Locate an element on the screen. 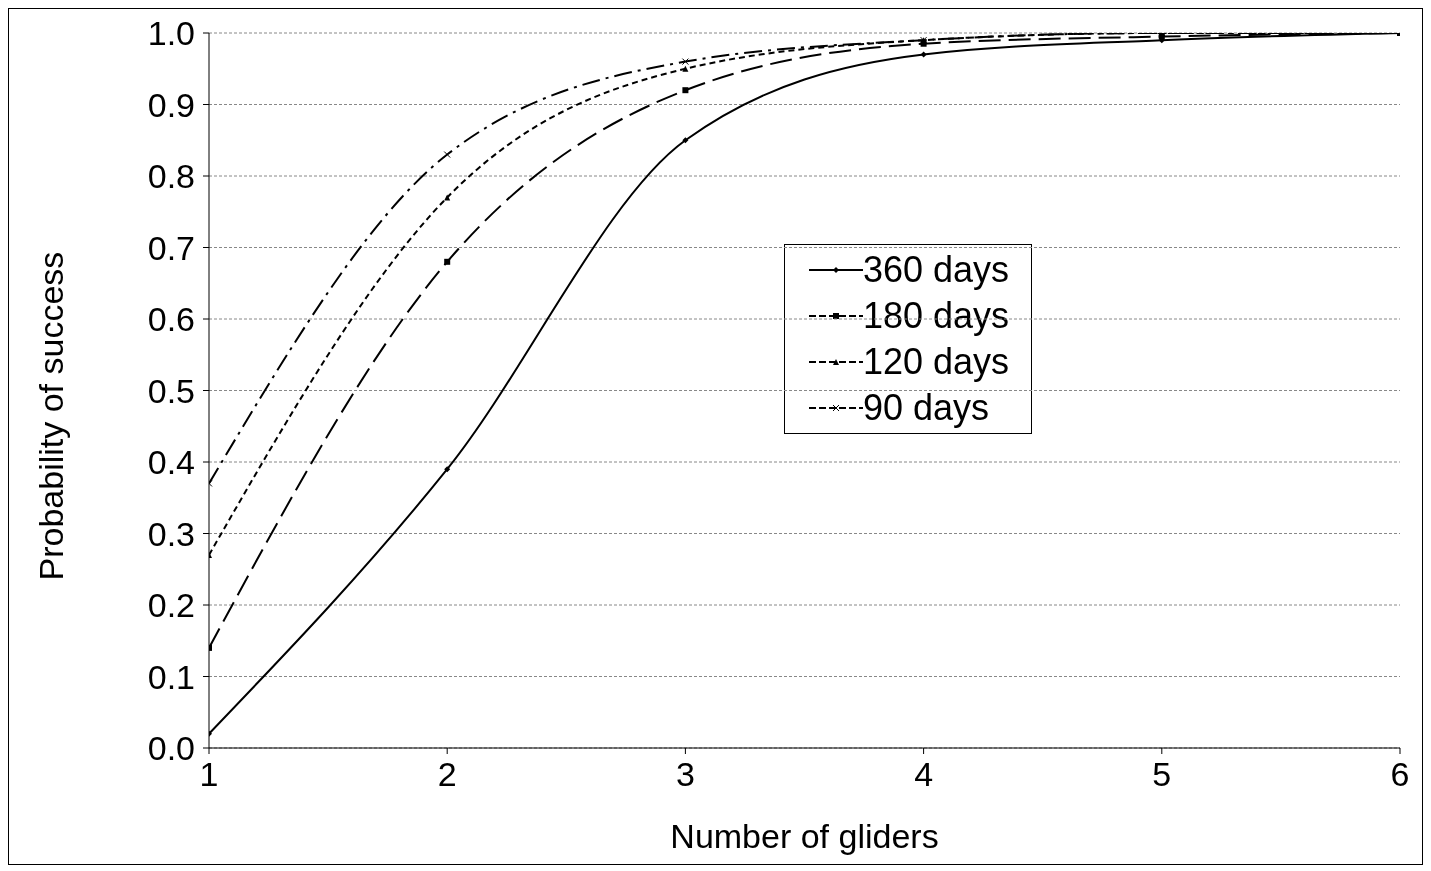 This screenshot has width=1431, height=871. x-tick-label: 2 is located at coordinates (447, 774).